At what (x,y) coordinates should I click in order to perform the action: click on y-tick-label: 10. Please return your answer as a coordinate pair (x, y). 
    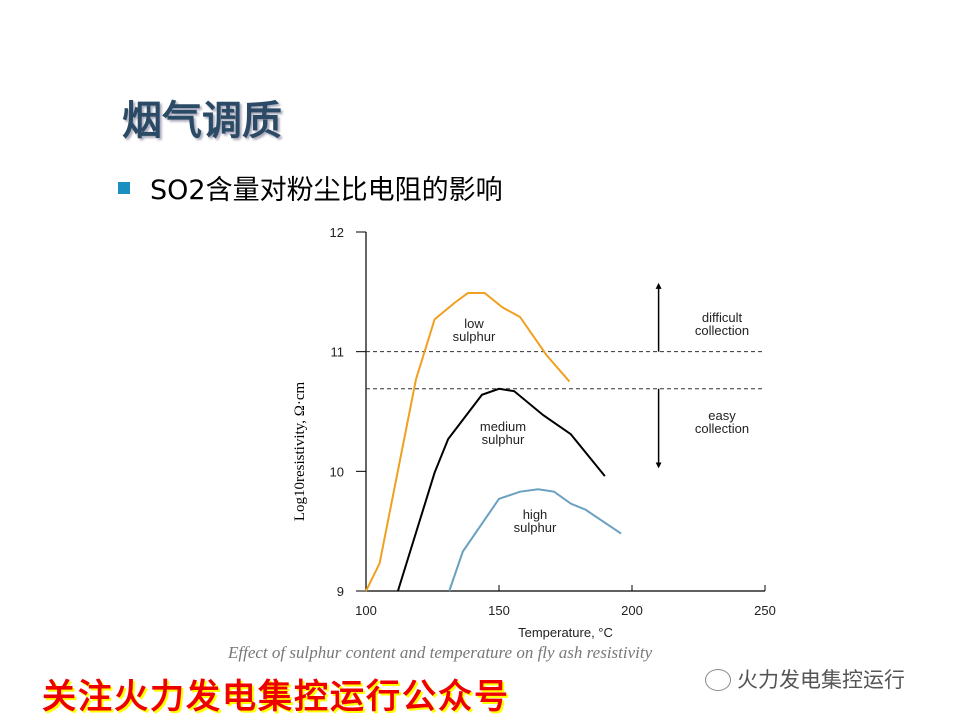
    Looking at the image, I should click on (337, 471).